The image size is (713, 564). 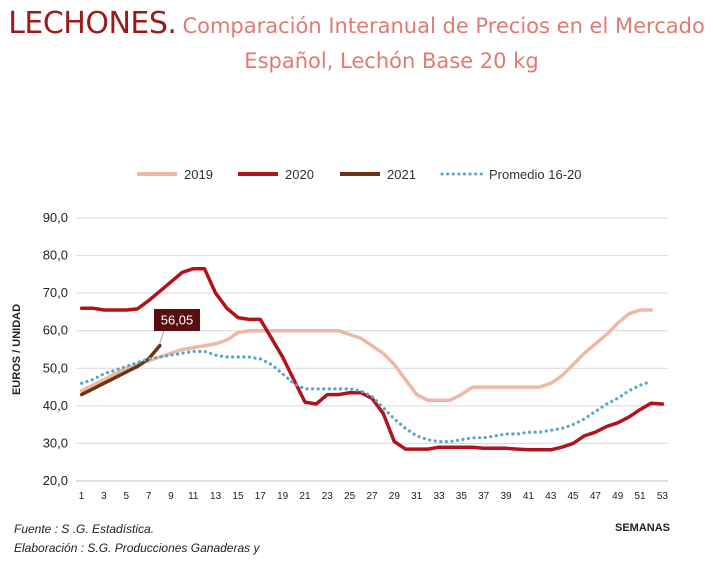 I want to click on legend-label-3: Promedio 16-20, so click(x=535, y=174).